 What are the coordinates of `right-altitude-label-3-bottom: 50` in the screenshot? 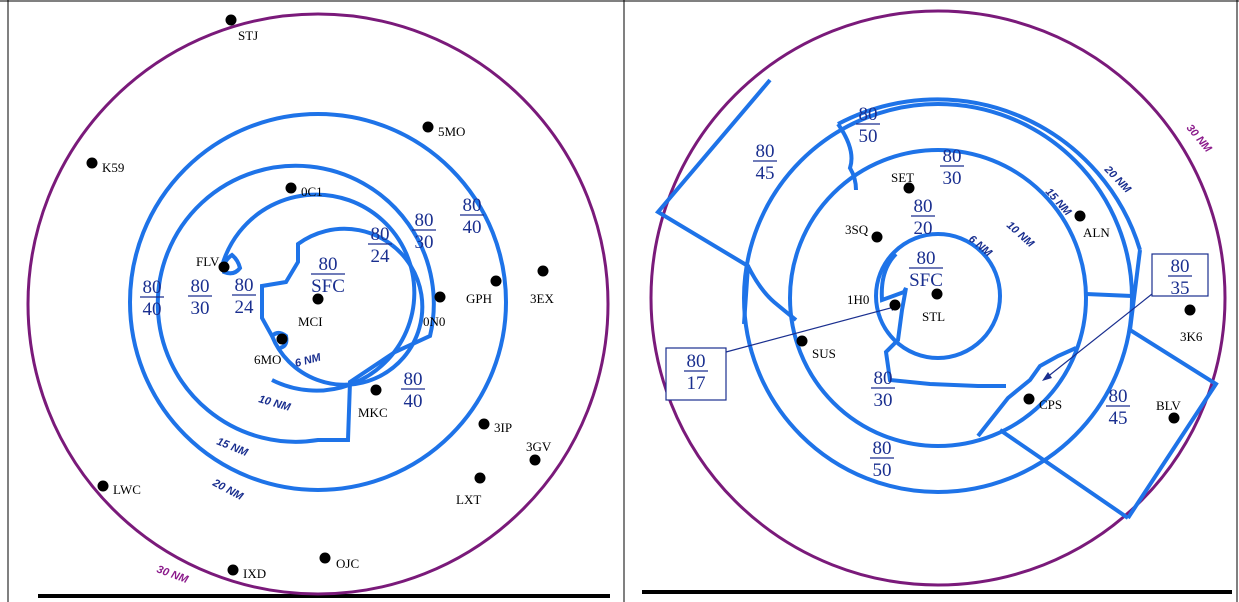 It's located at (868, 136).